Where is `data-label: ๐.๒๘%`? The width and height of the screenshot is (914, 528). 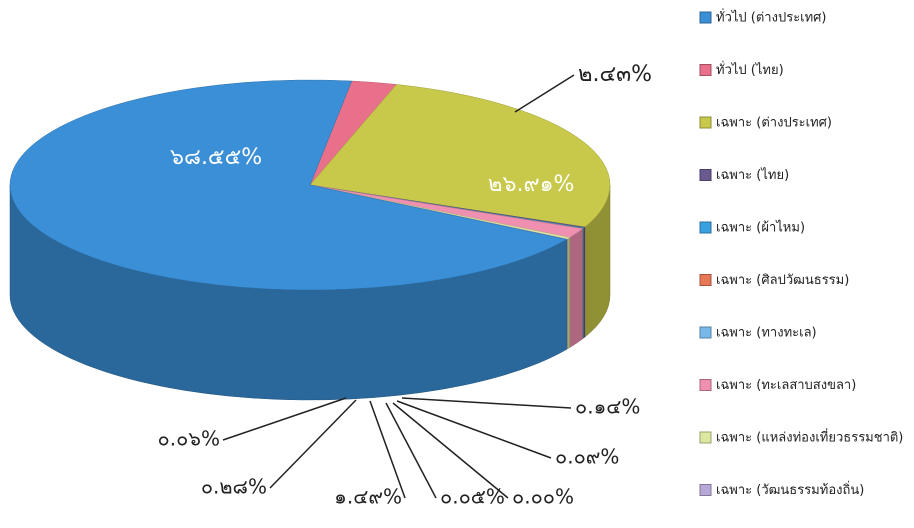 data-label: ๐.๒๘% is located at coordinates (234, 487).